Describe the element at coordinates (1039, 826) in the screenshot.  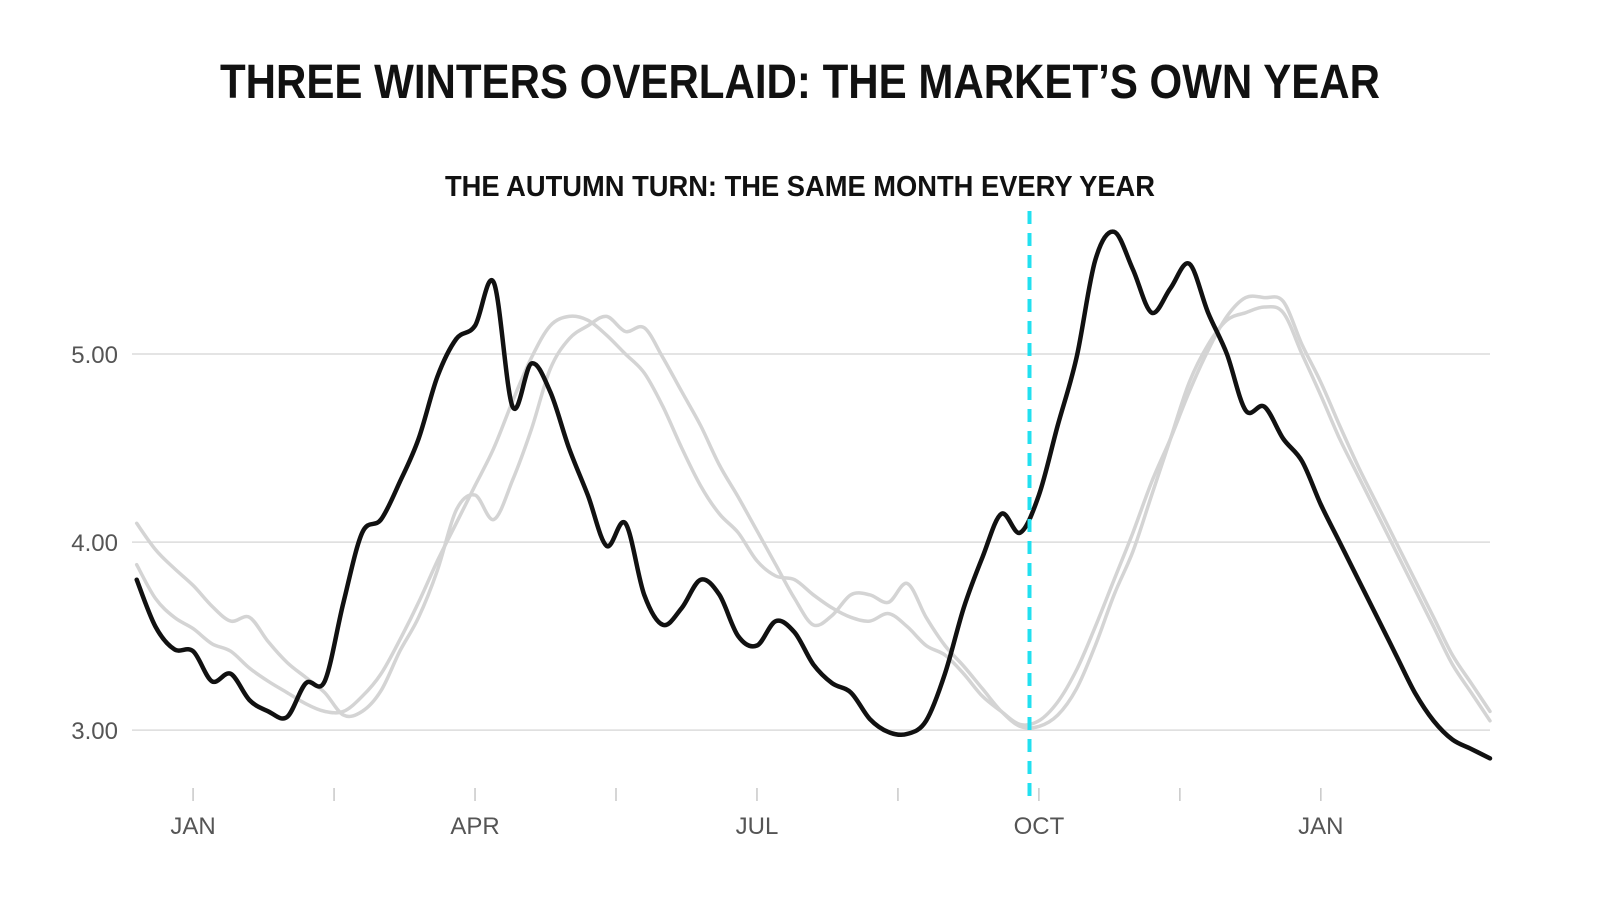
I see `x-tick-label: OCT` at that location.